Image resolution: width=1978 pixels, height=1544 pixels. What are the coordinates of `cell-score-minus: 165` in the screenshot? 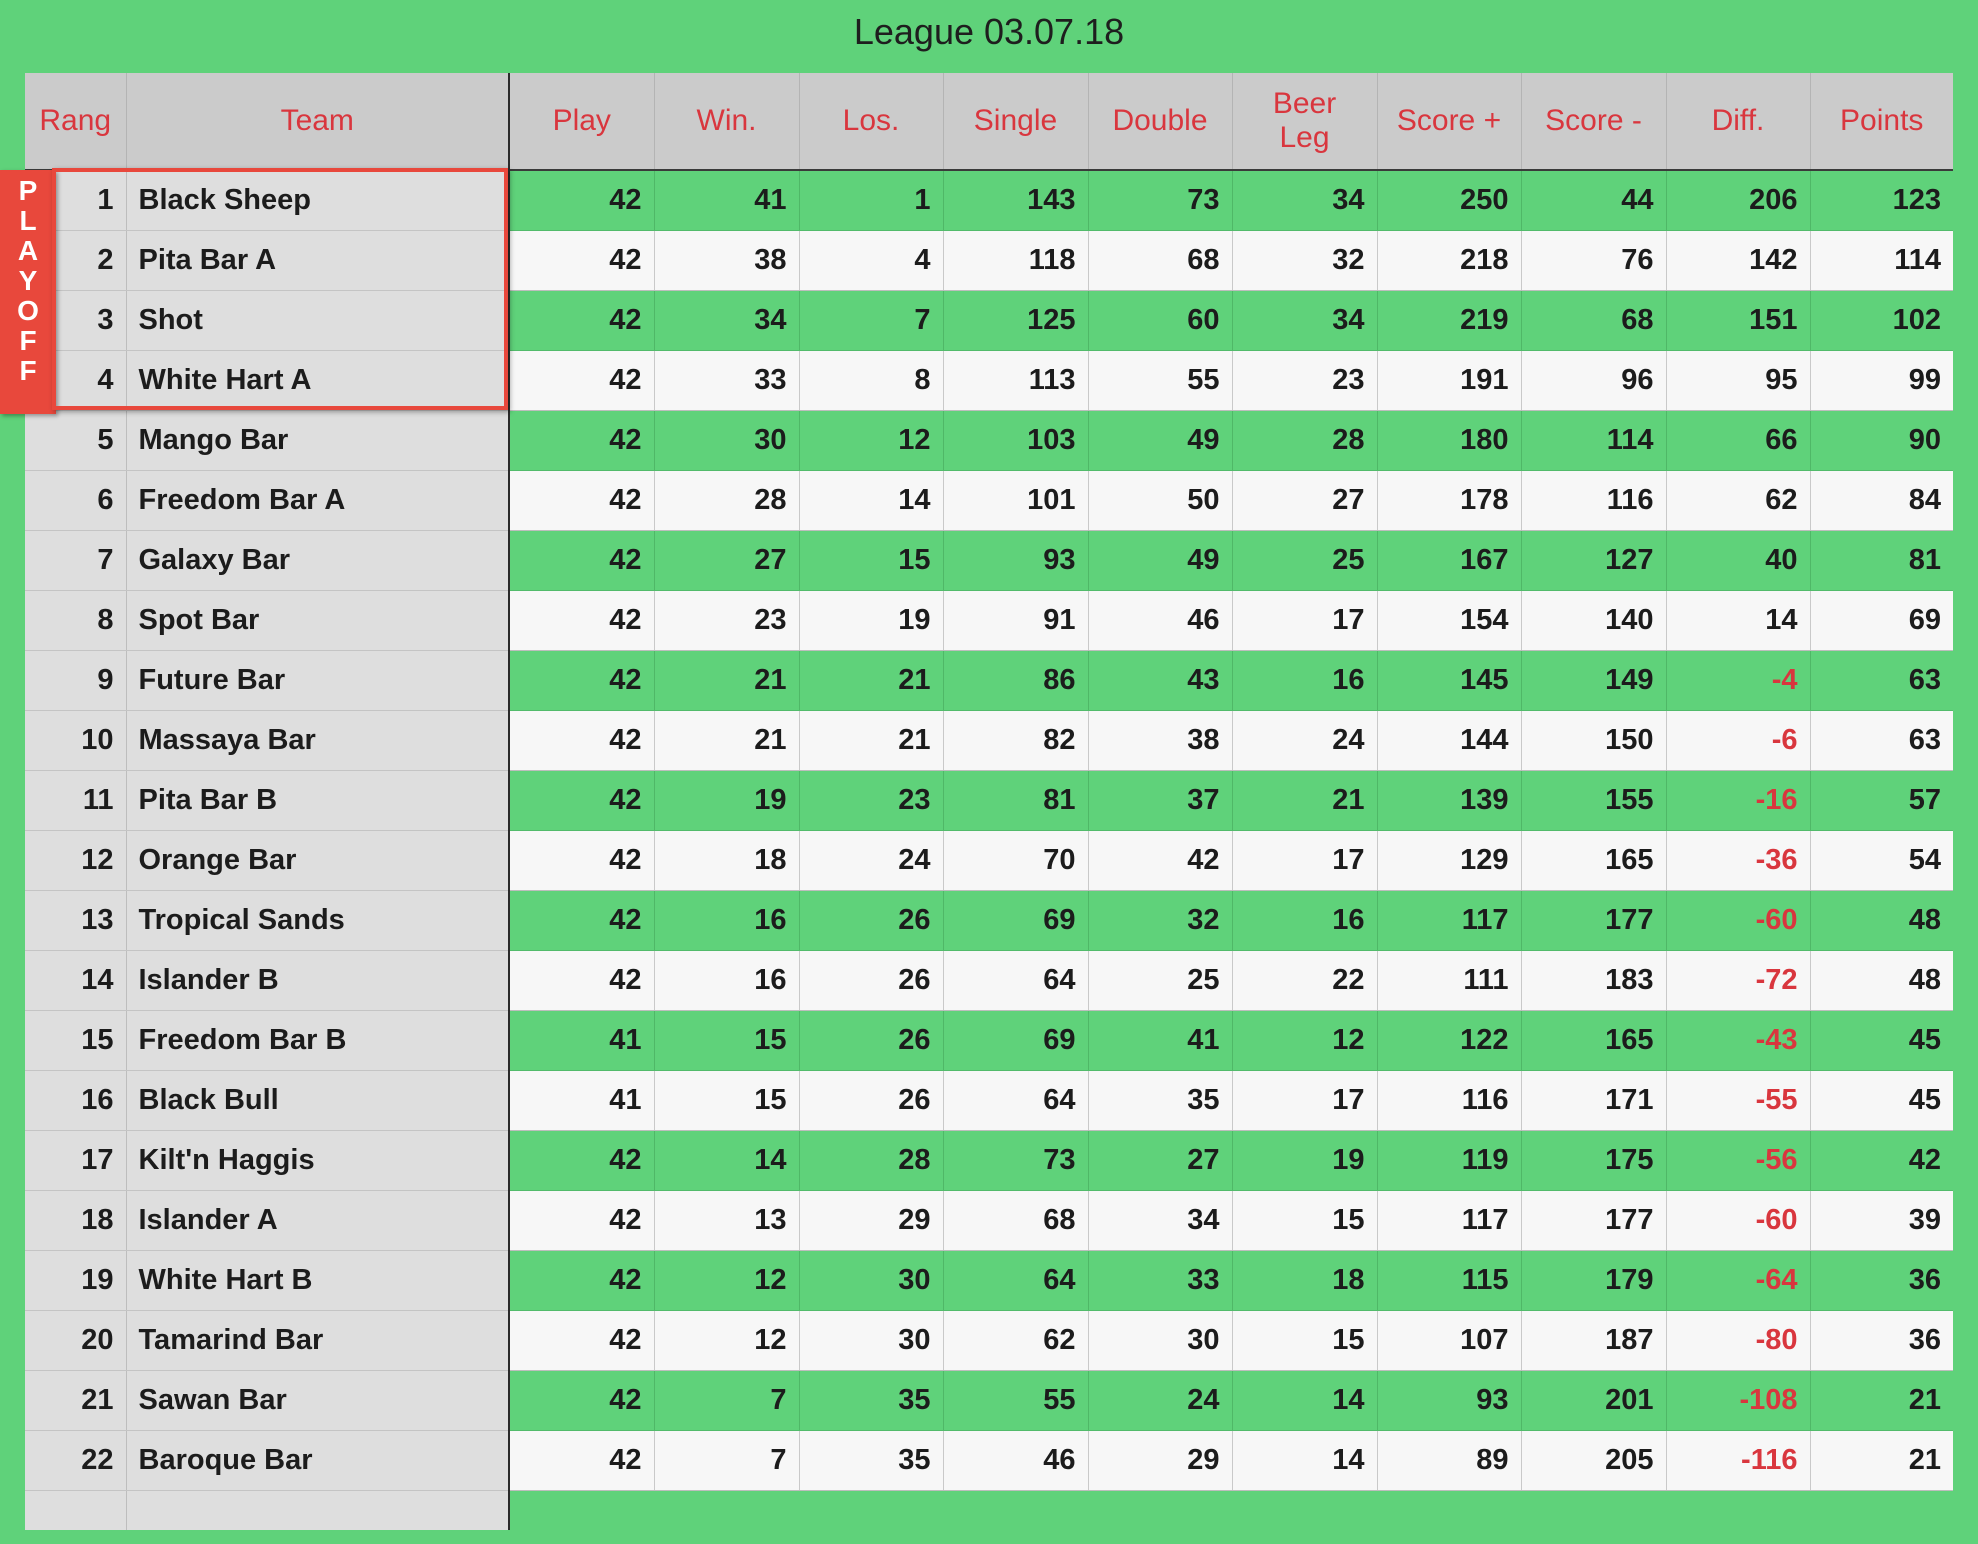 It's located at (1594, 860).